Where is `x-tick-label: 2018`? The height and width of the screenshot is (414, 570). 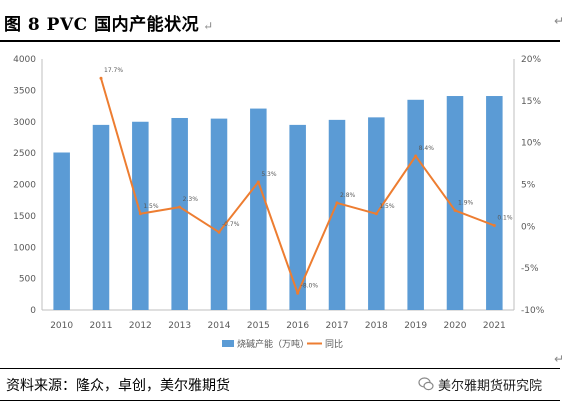 x-tick-label: 2018 is located at coordinates (376, 326).